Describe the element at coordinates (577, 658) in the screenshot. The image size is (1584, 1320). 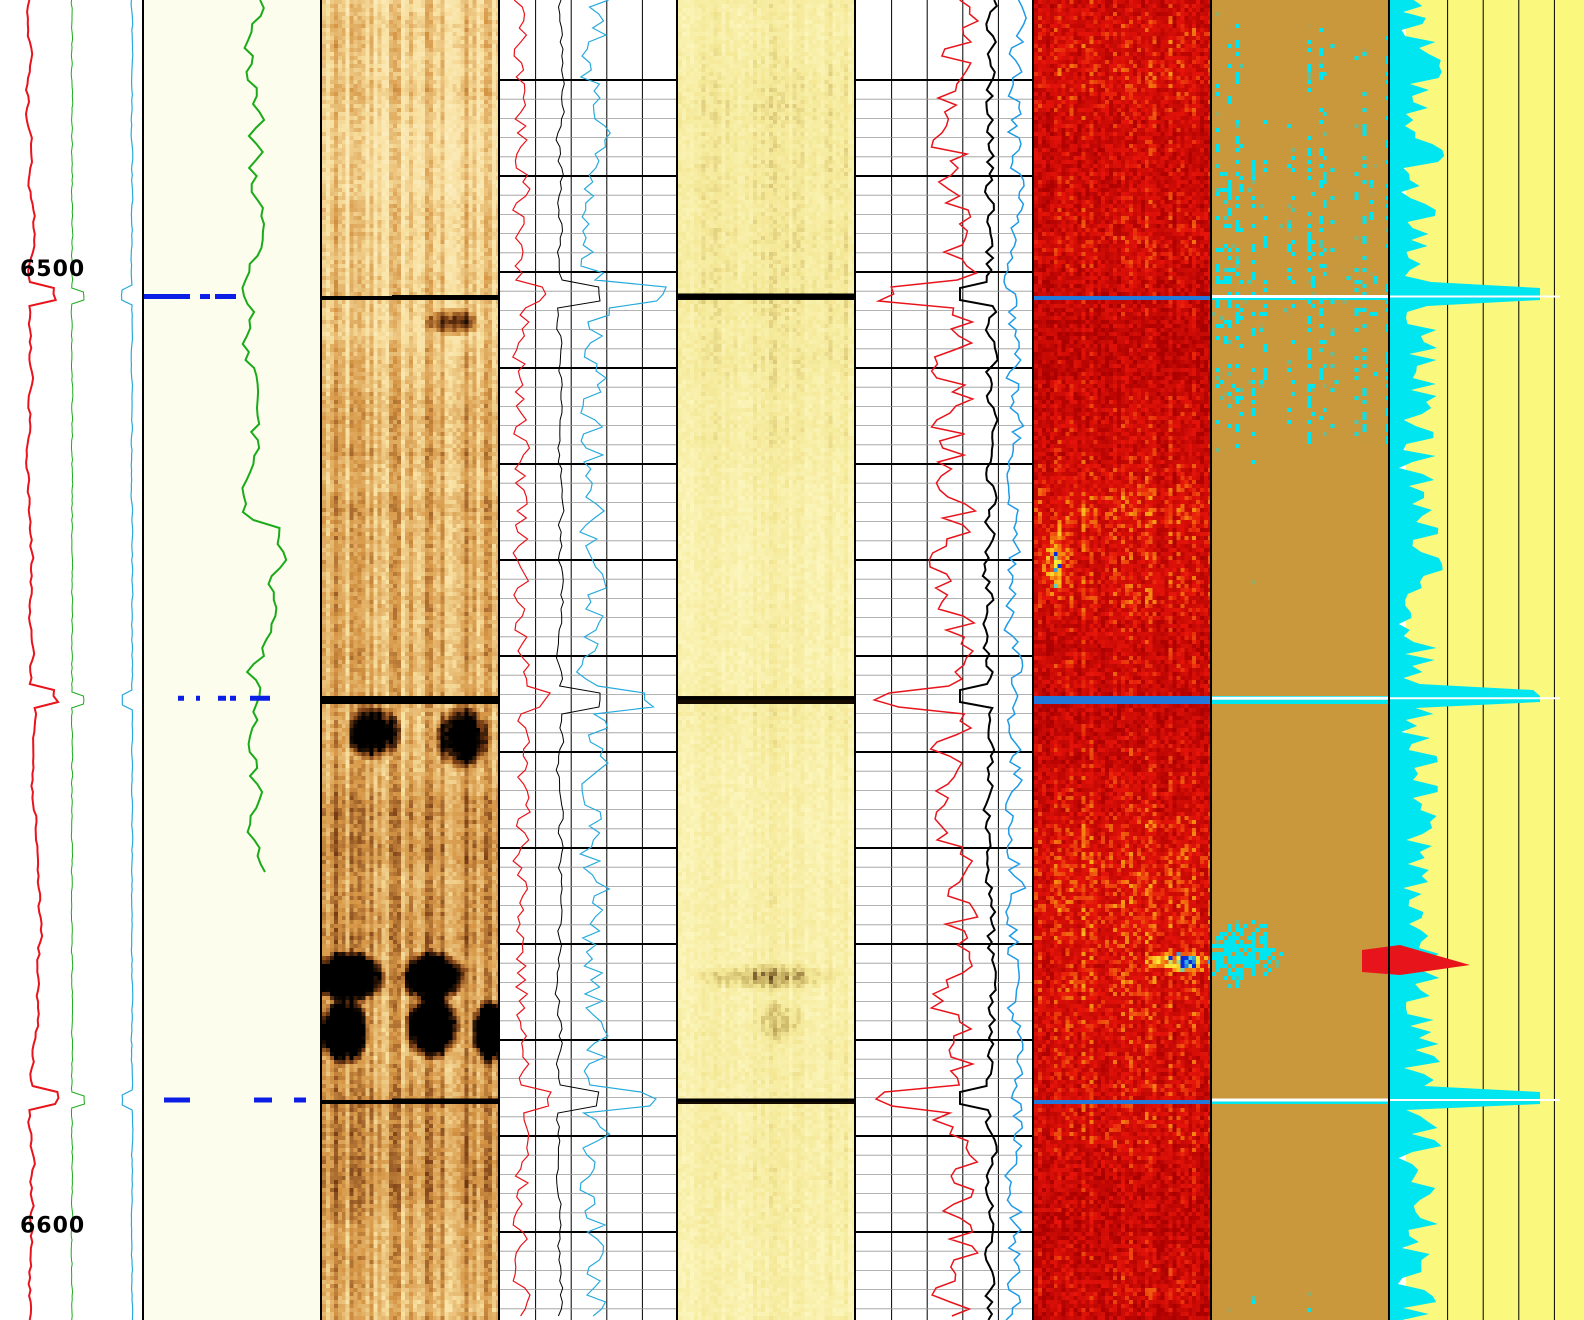
I see `curves-1-black-curve` at that location.